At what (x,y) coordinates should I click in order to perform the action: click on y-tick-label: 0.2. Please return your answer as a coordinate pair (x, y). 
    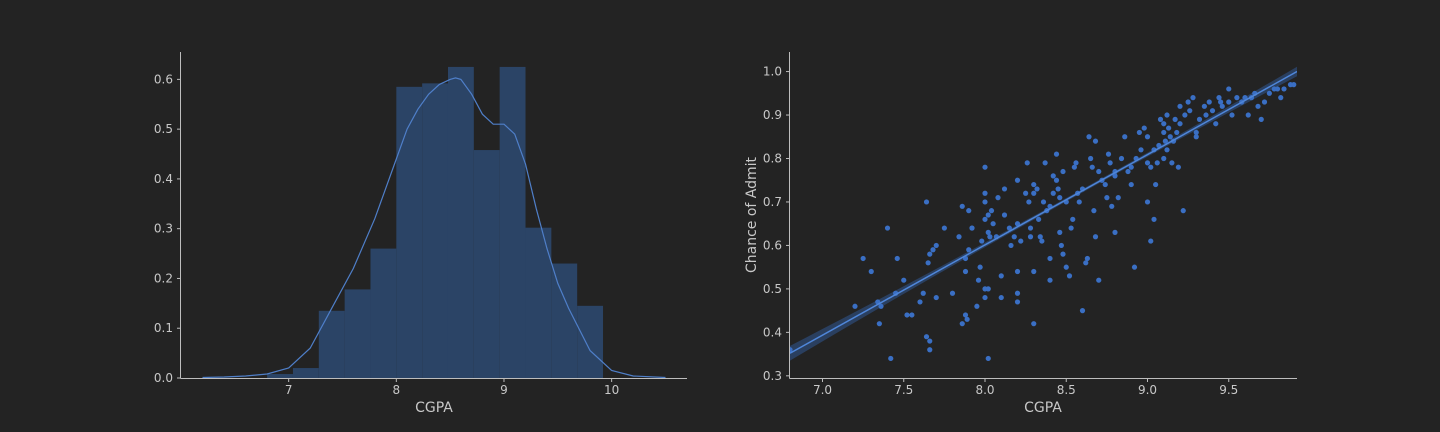
    Looking at the image, I should click on (163, 278).